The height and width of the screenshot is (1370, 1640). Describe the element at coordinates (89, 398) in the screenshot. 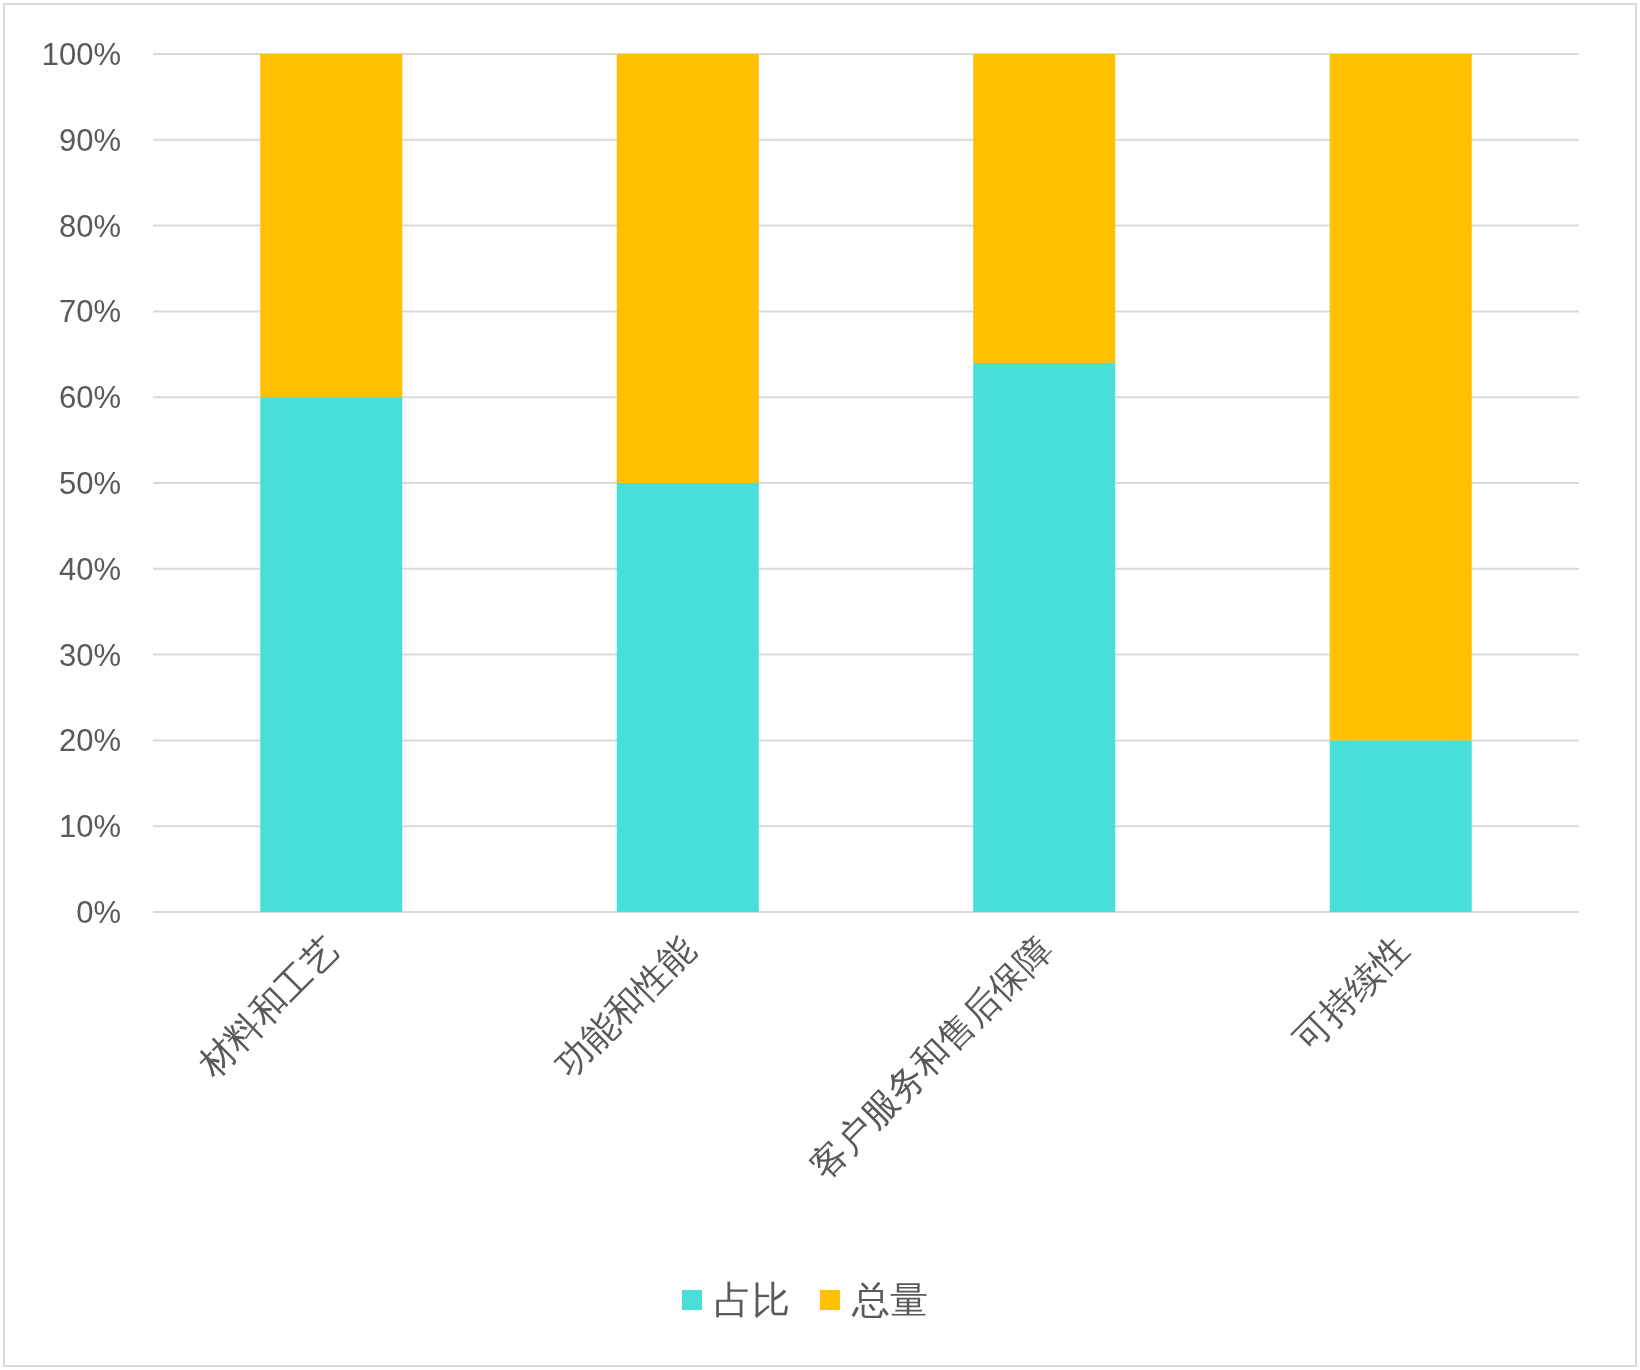

I see `y-tick-label: 60%` at that location.